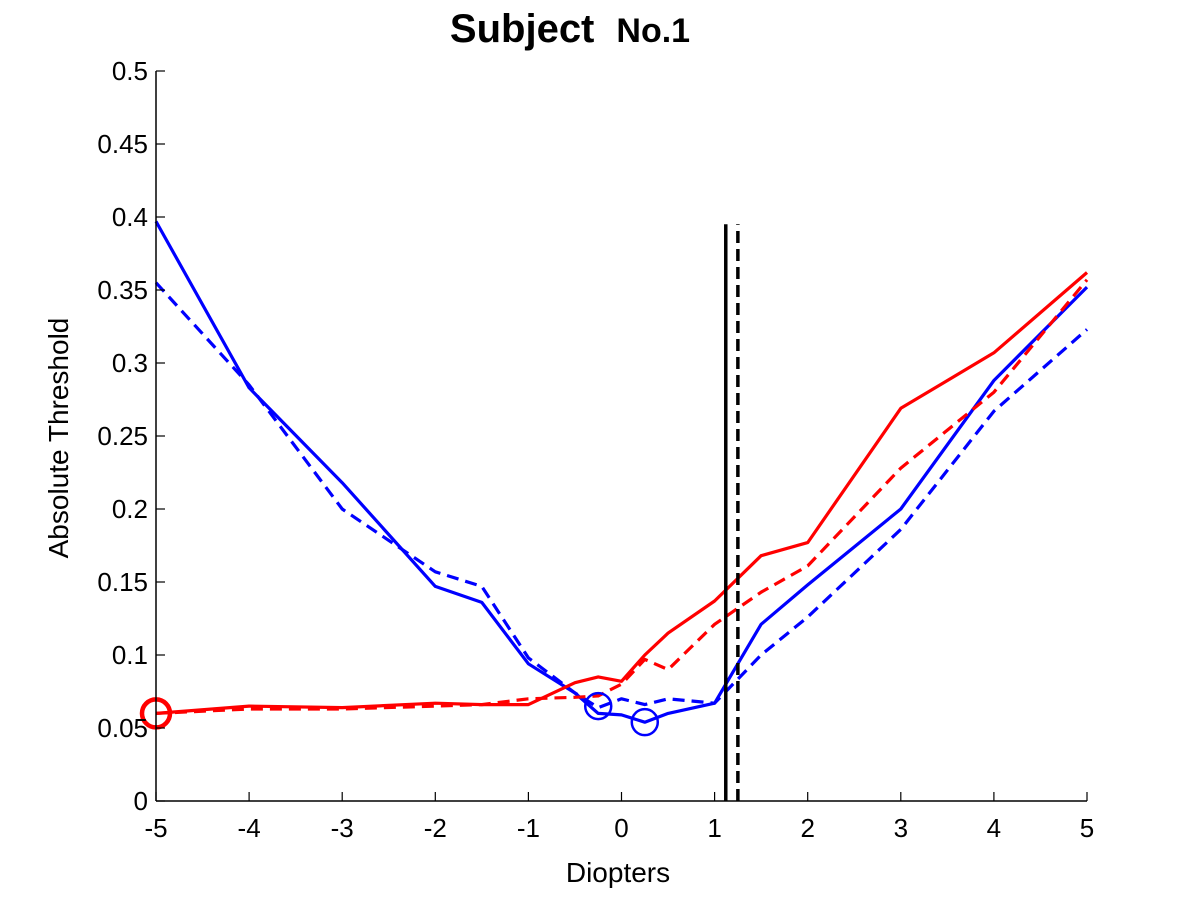  I want to click on y-tick-label: 0.25, so click(122, 436).